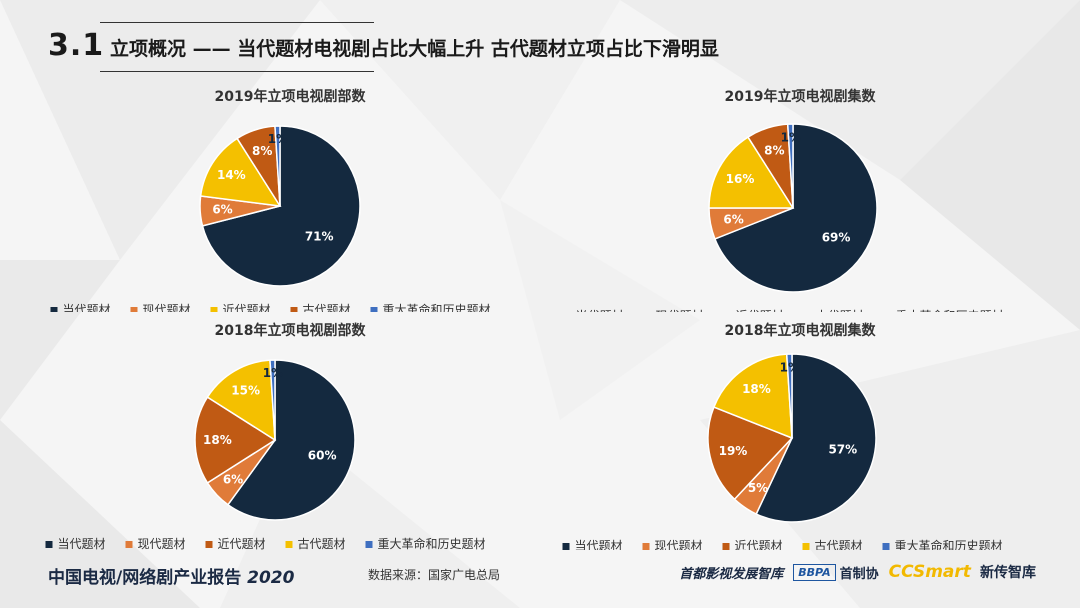 The width and height of the screenshot is (1080, 608). What do you see at coordinates (290, 97) in the screenshot?
I see `chart-title: 2019年立项电视剧部数` at bounding box center [290, 97].